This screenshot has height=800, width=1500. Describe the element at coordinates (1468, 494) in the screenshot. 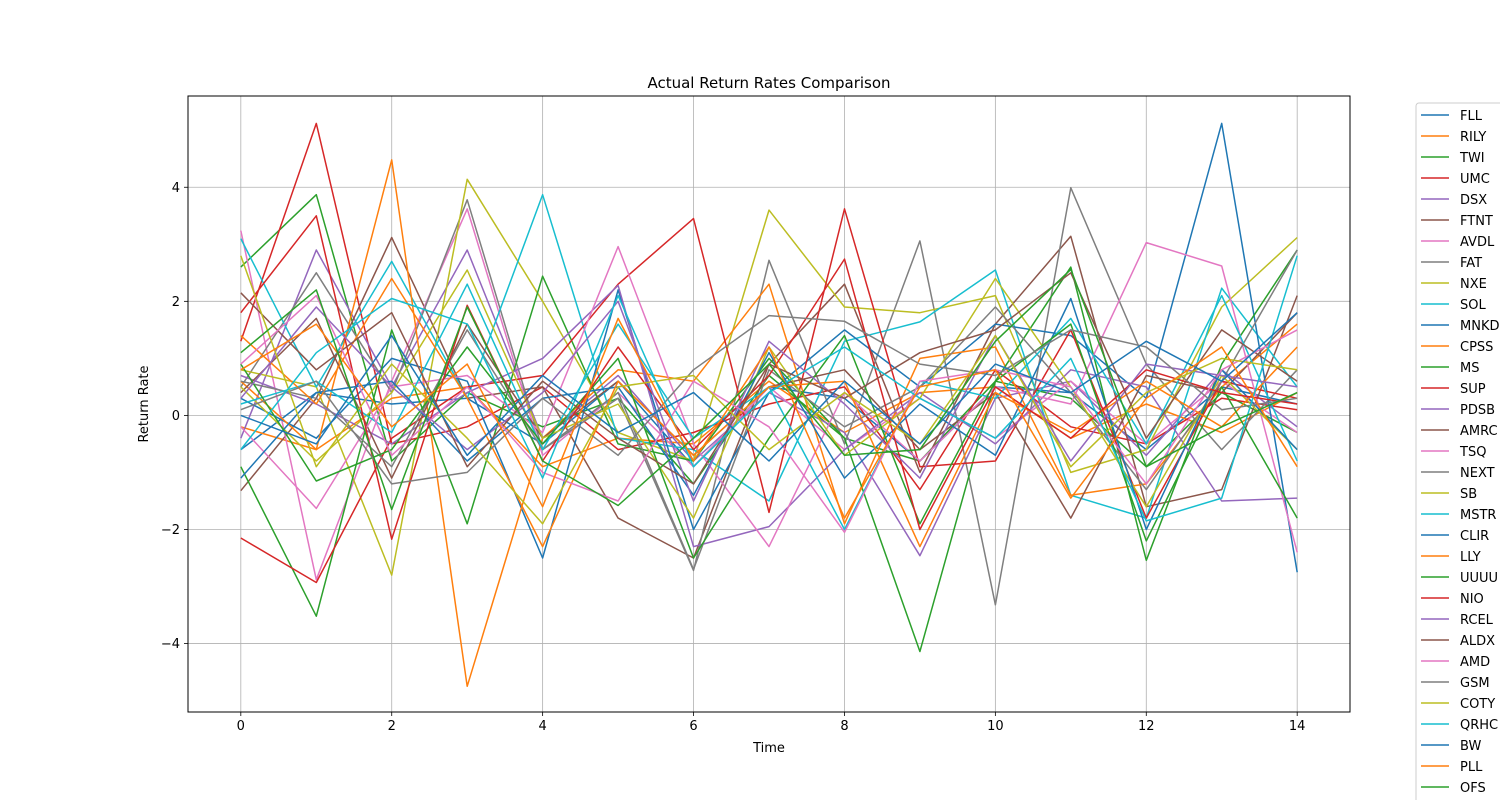

I see `legend-label: SB` at that location.